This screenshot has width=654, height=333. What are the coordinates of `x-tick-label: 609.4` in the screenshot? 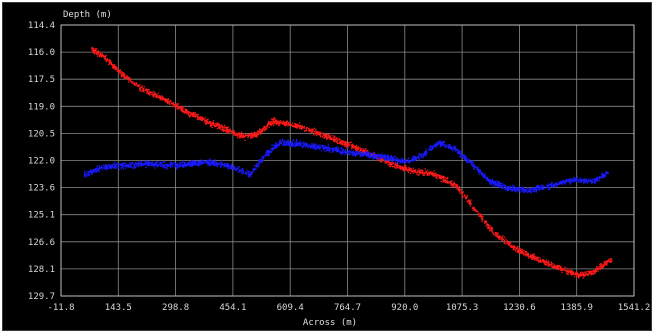 It's located at (290, 308).